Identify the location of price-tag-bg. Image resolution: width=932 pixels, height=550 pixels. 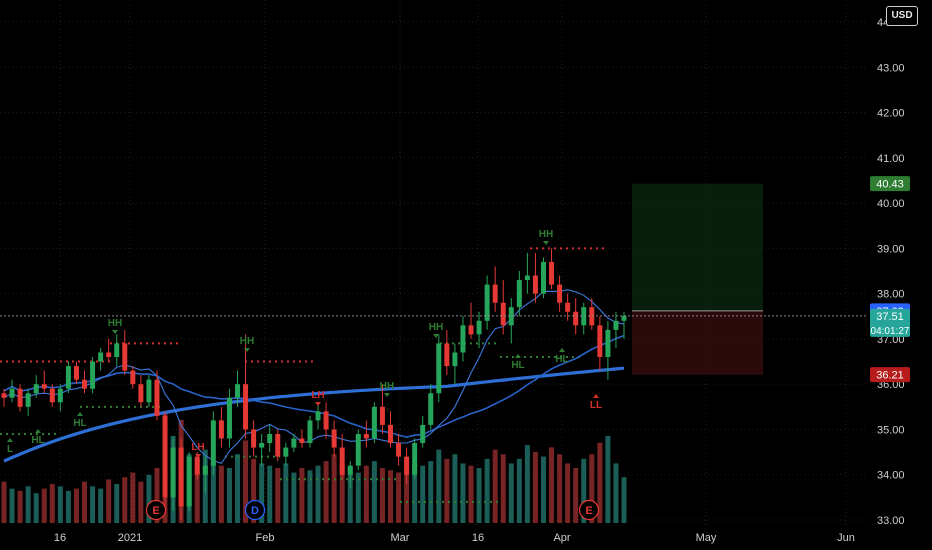
(890, 184).